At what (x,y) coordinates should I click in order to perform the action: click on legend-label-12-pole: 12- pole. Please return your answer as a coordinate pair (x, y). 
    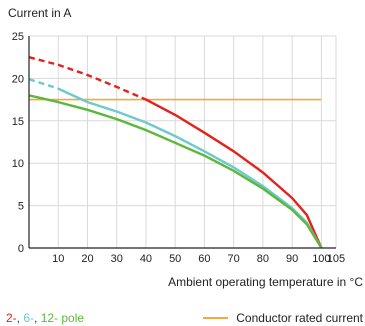
    Looking at the image, I should click on (63, 318).